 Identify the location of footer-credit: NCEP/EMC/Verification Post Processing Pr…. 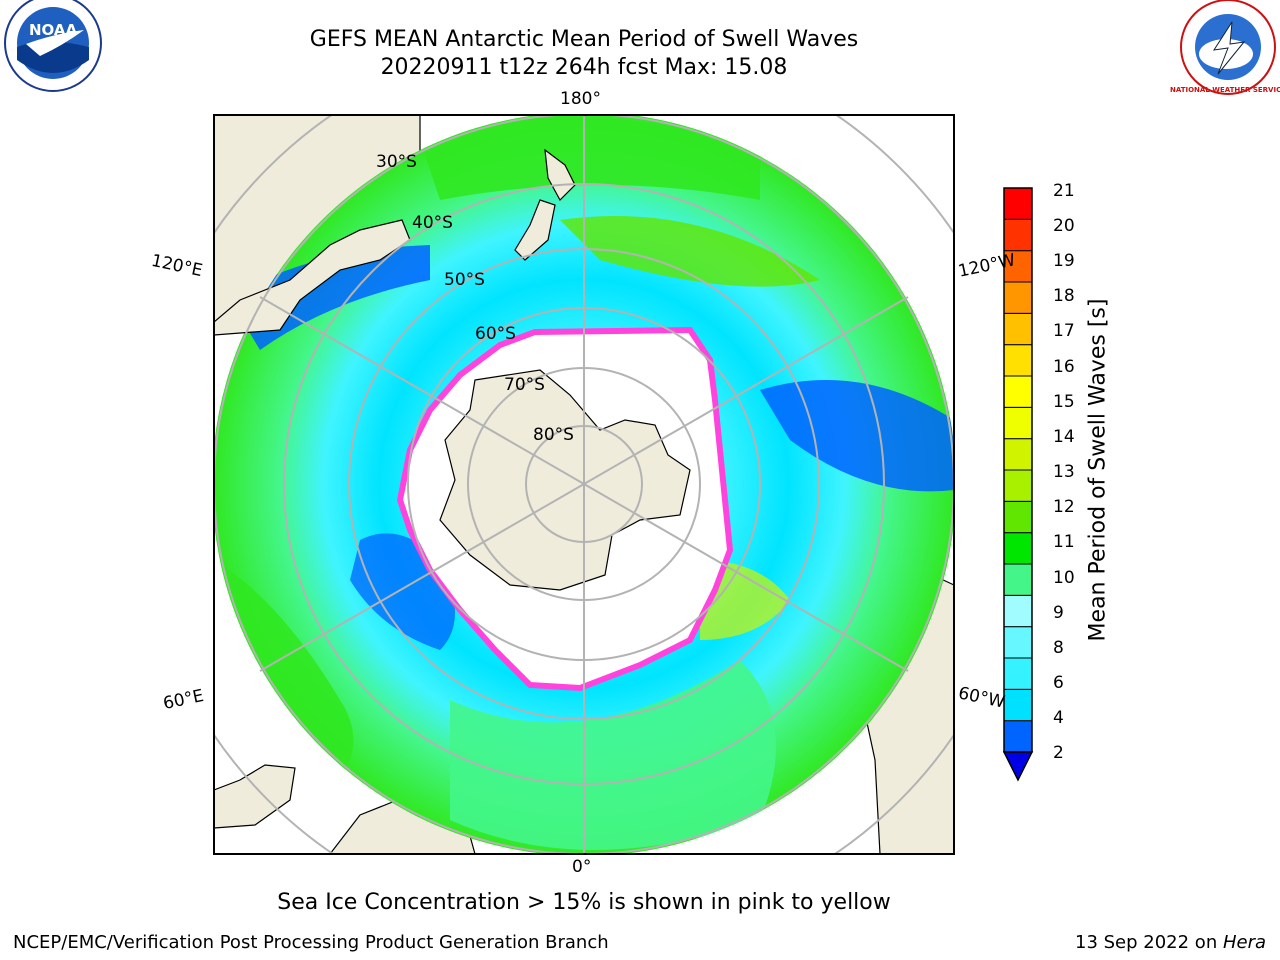
(311, 942).